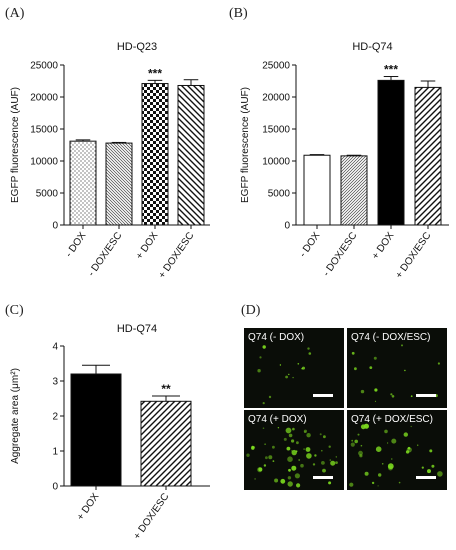  I want to click on micrograph: Q74 (+ DOX), so click(294, 450).